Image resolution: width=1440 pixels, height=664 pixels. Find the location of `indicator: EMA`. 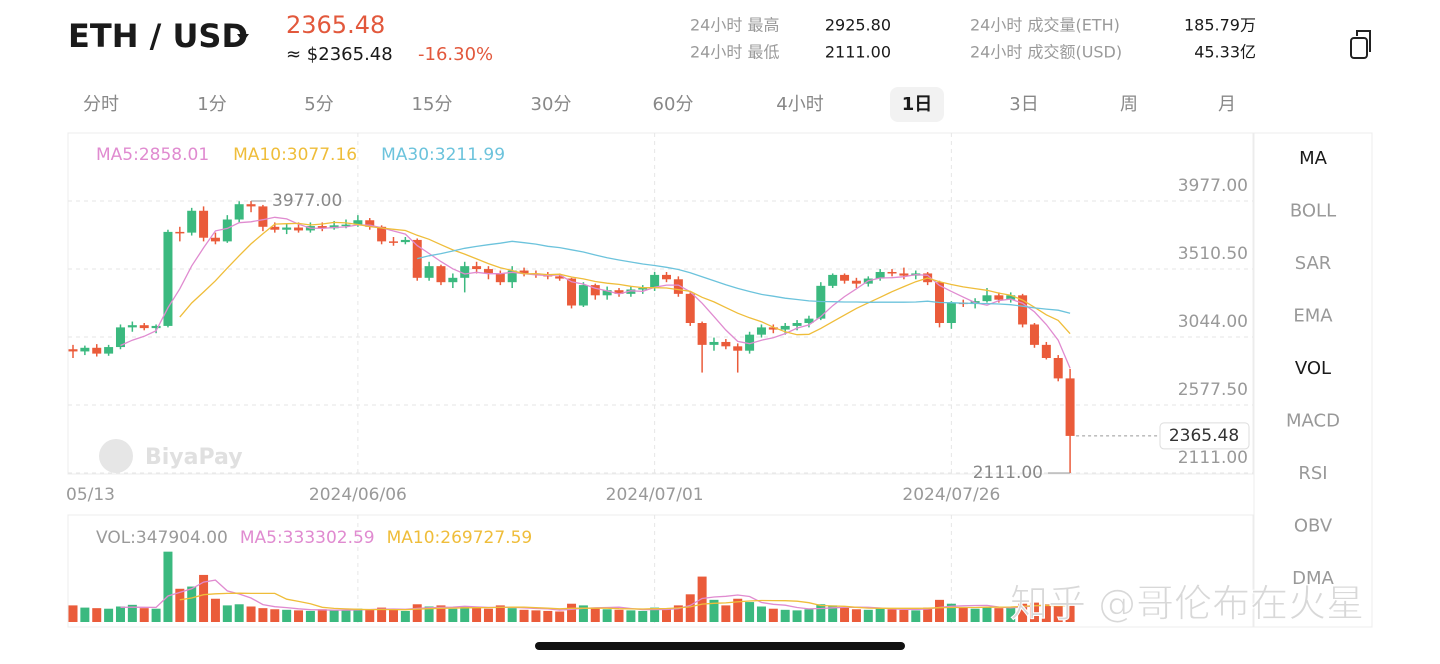

indicator: EMA is located at coordinates (1313, 316).